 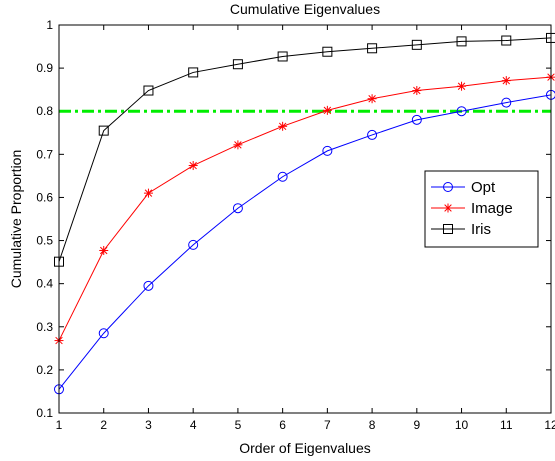 I want to click on x-tick-label: 10, so click(x=462, y=425).